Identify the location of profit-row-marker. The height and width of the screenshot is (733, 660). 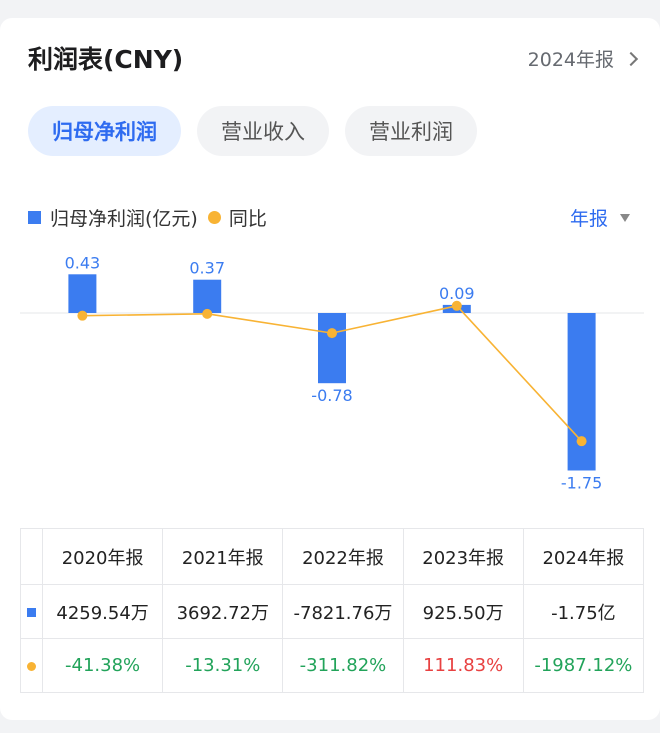
(31, 611).